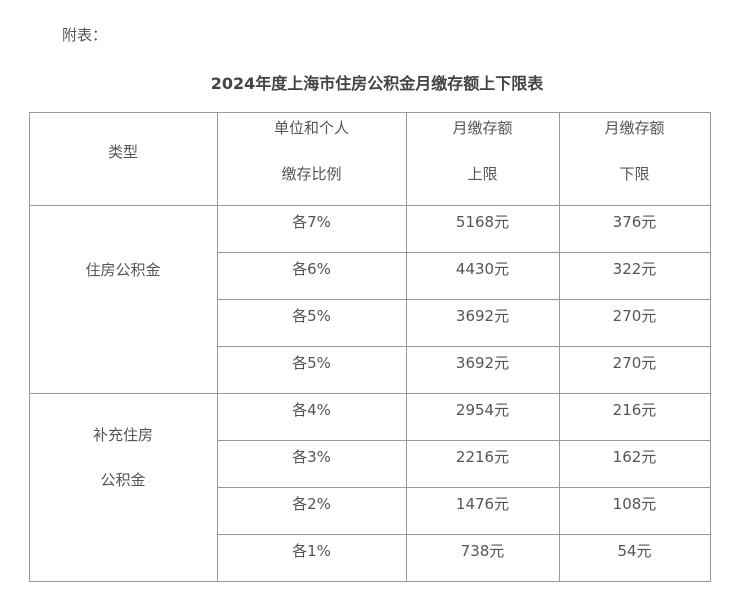  I want to click on type-cell: 补充住房, so click(122, 435).